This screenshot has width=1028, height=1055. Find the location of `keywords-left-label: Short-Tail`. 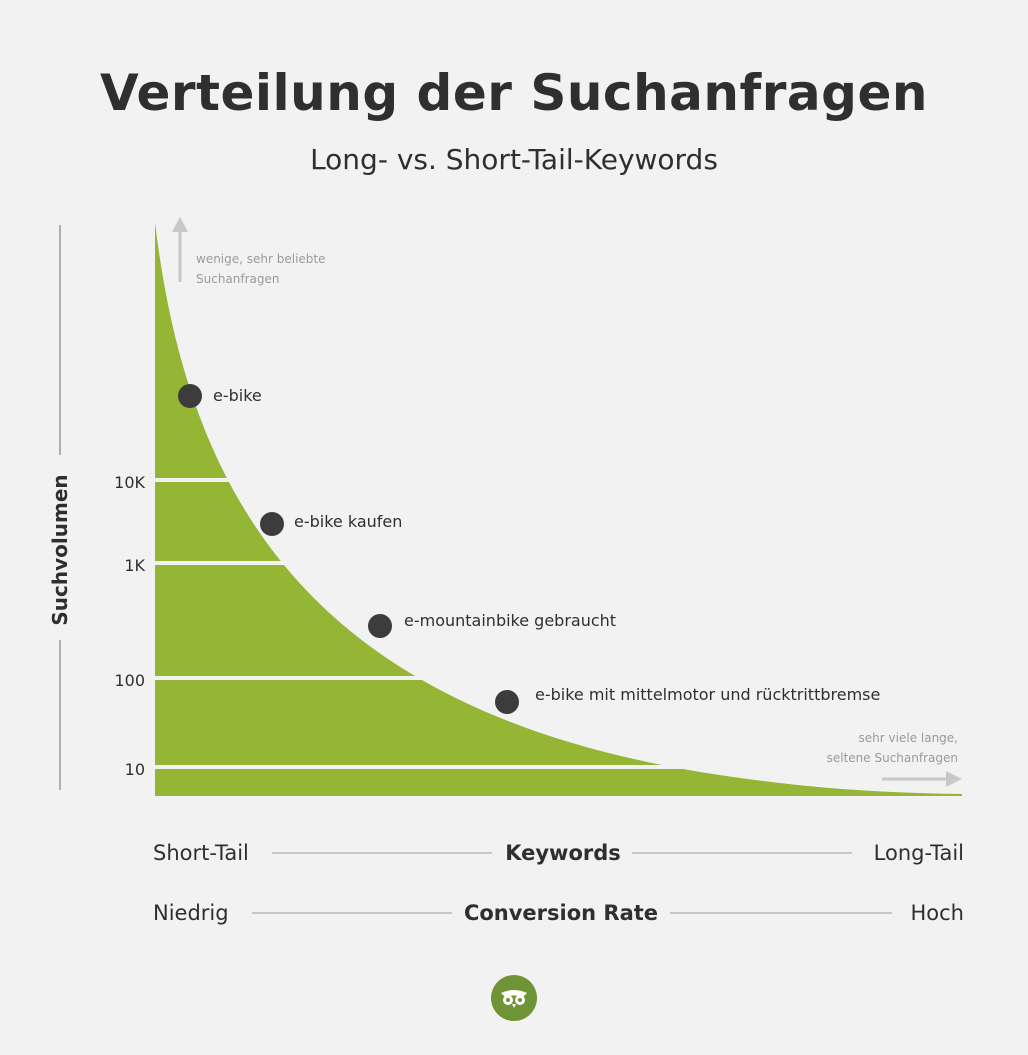

keywords-left-label: Short-Tail is located at coordinates (201, 853).